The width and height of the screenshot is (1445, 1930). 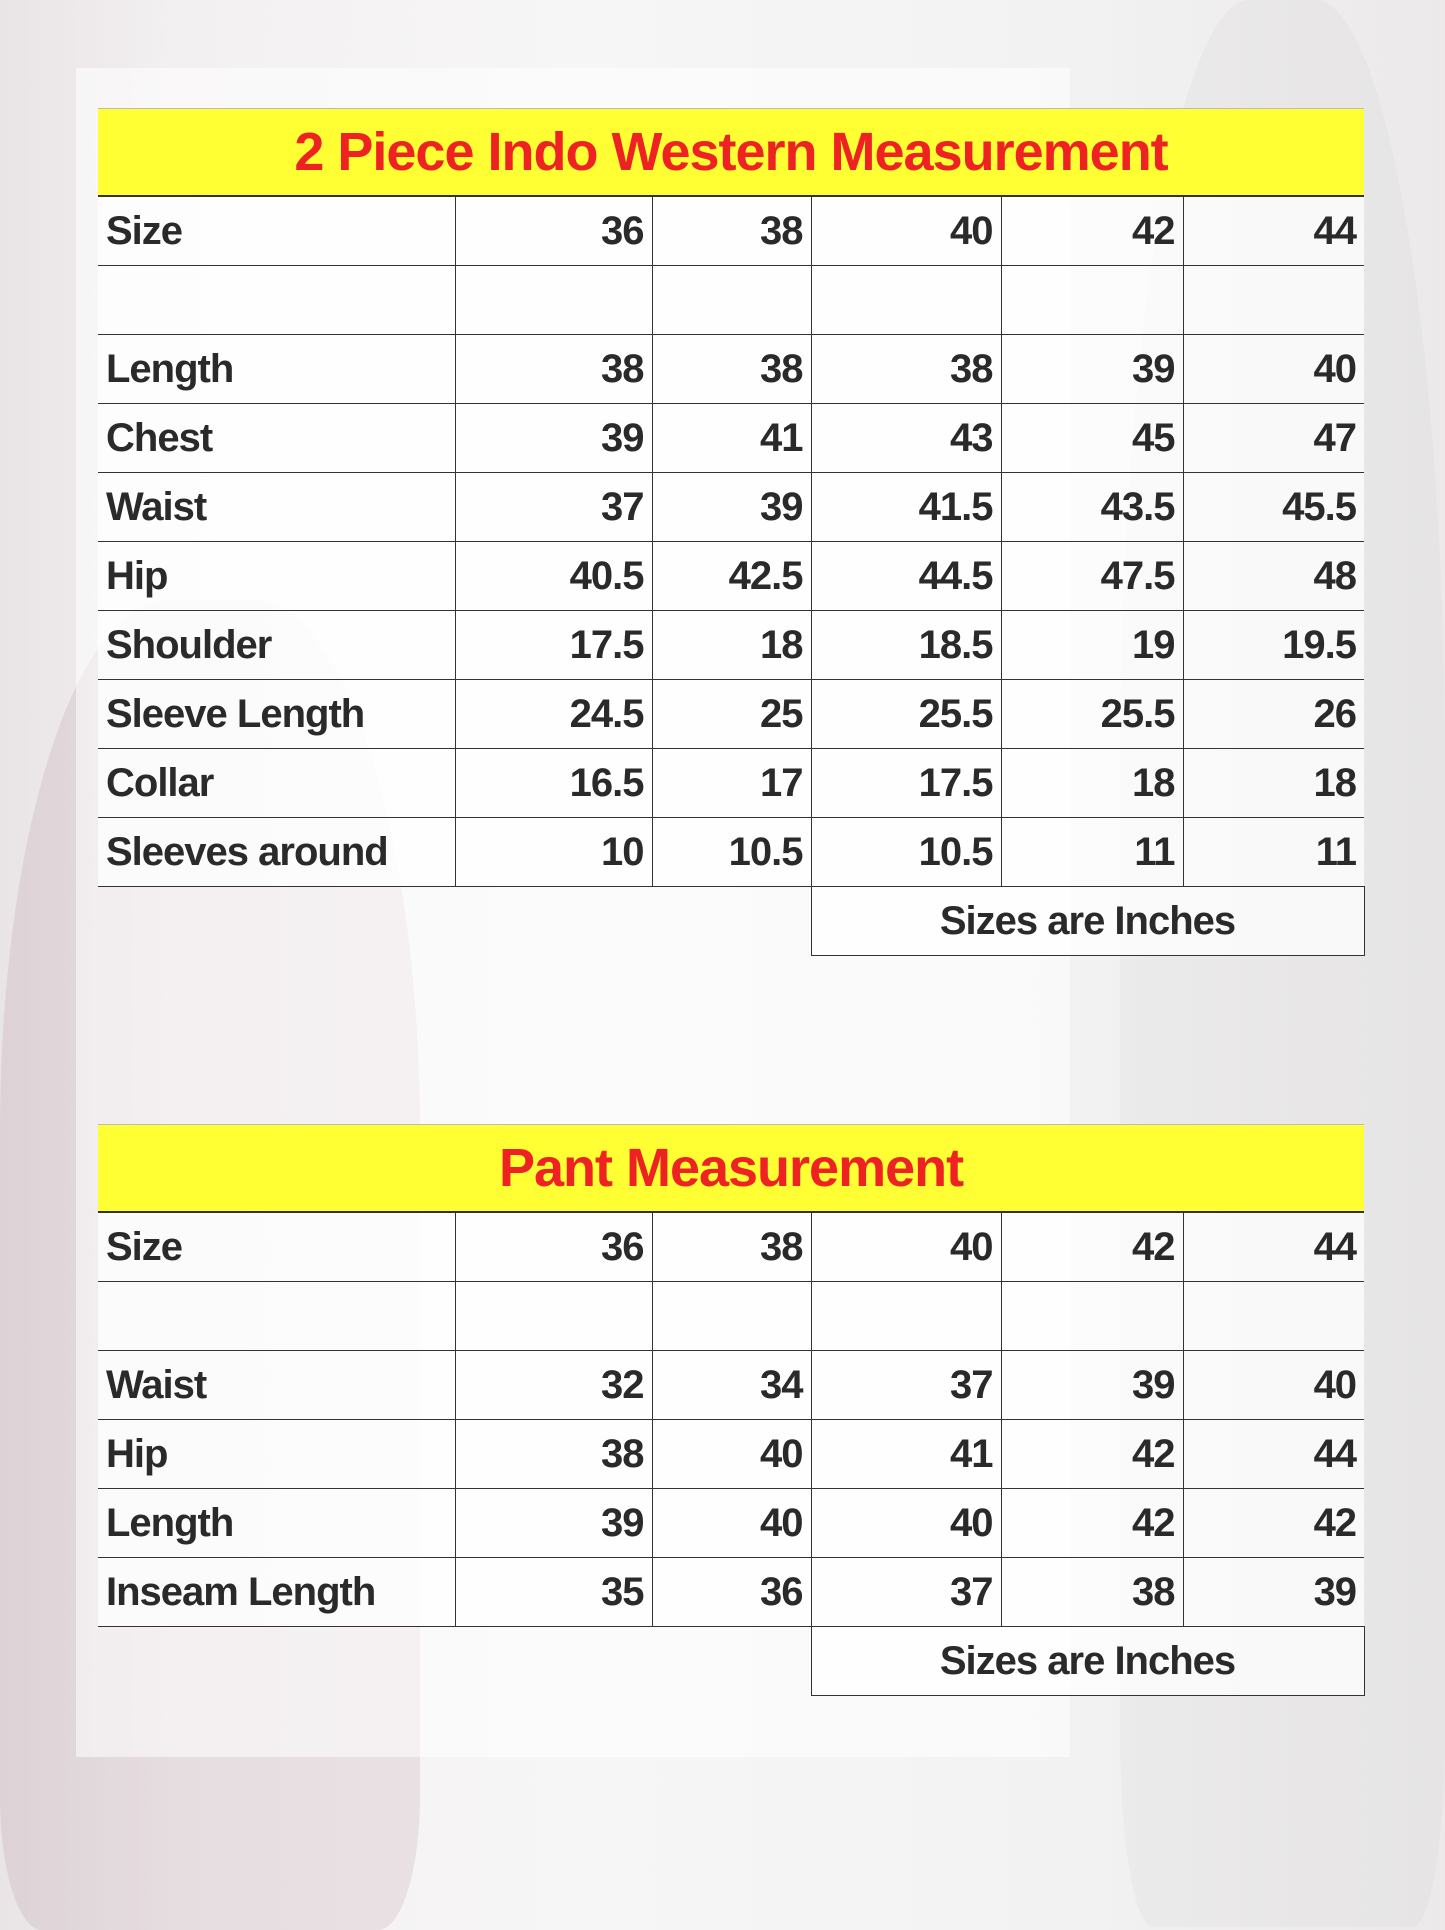 I want to click on cell-value: 47, so click(x=1273, y=438).